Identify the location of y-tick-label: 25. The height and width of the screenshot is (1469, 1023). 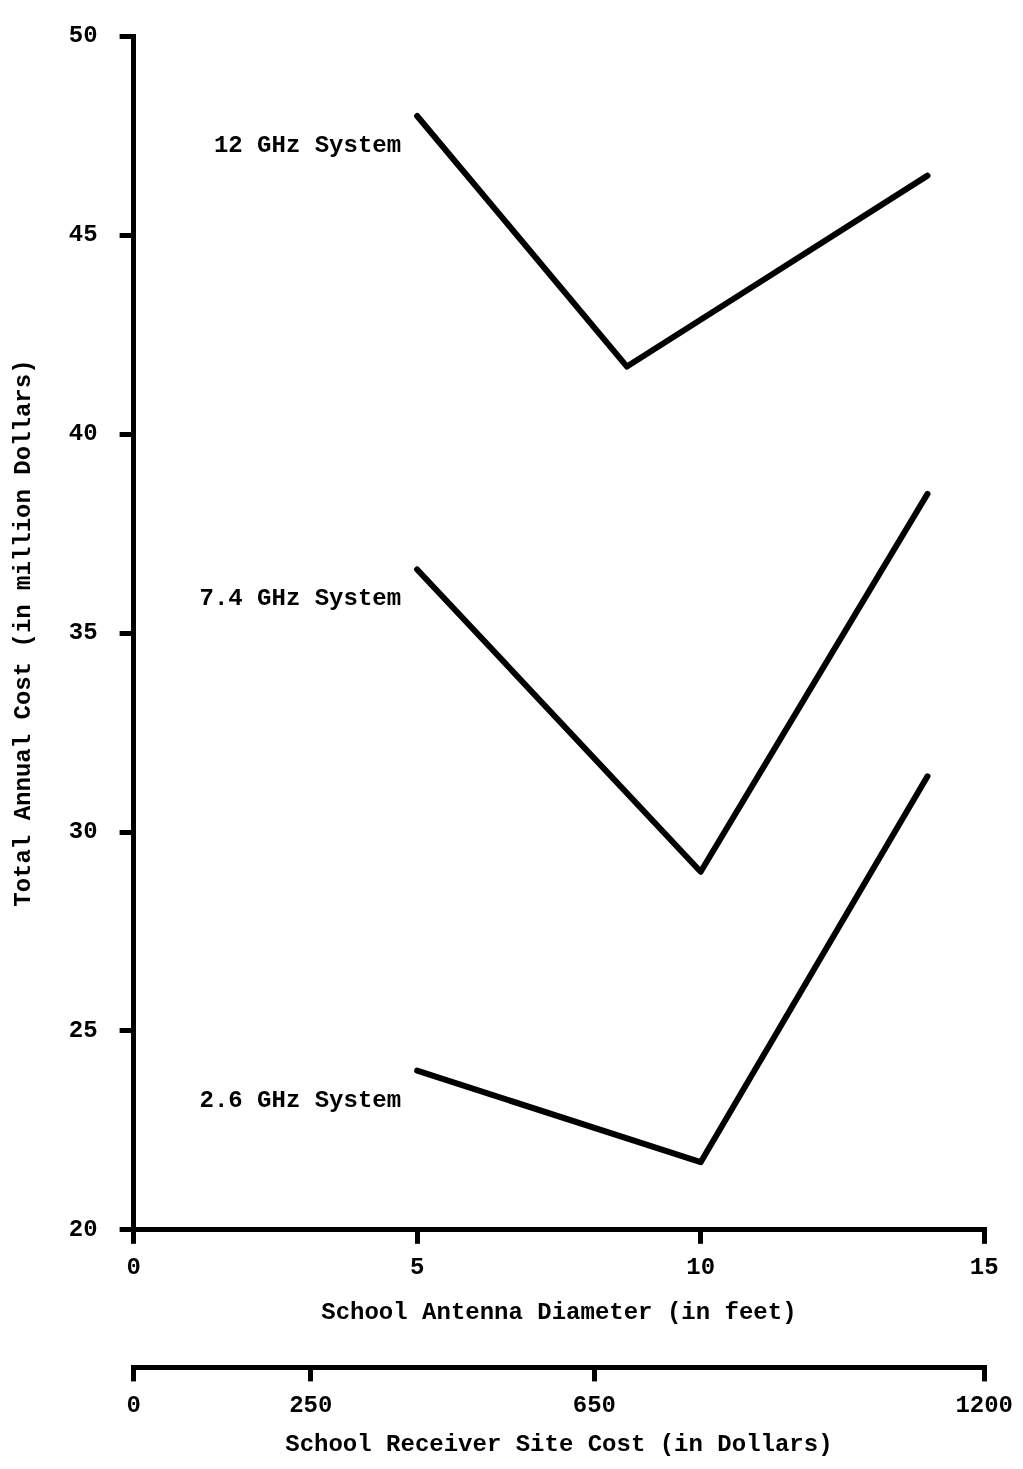
(83, 1030).